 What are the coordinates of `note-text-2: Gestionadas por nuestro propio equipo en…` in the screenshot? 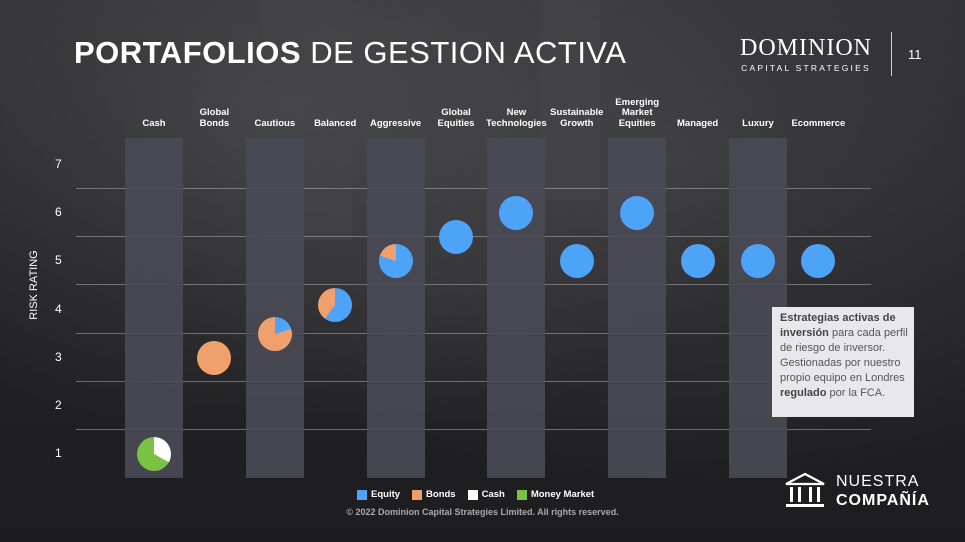 It's located at (842, 370).